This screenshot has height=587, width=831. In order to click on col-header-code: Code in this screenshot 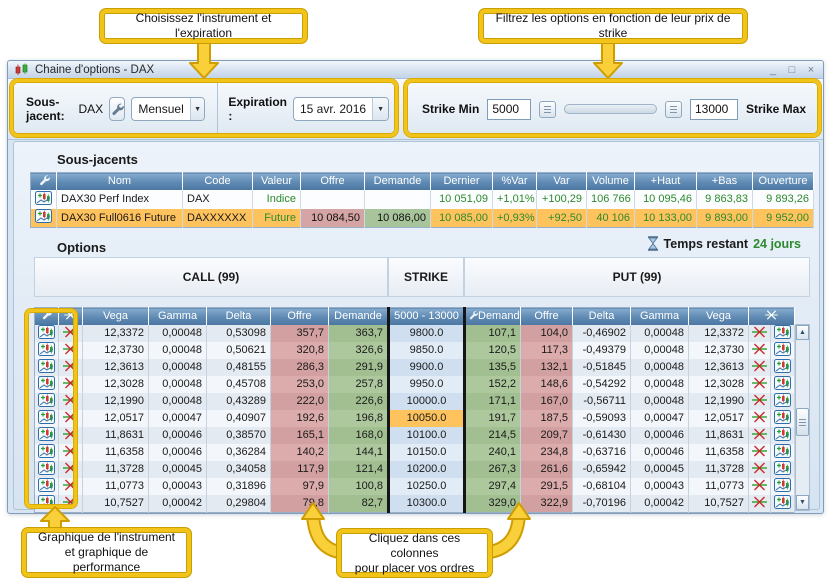, I will do `click(217, 181)`.